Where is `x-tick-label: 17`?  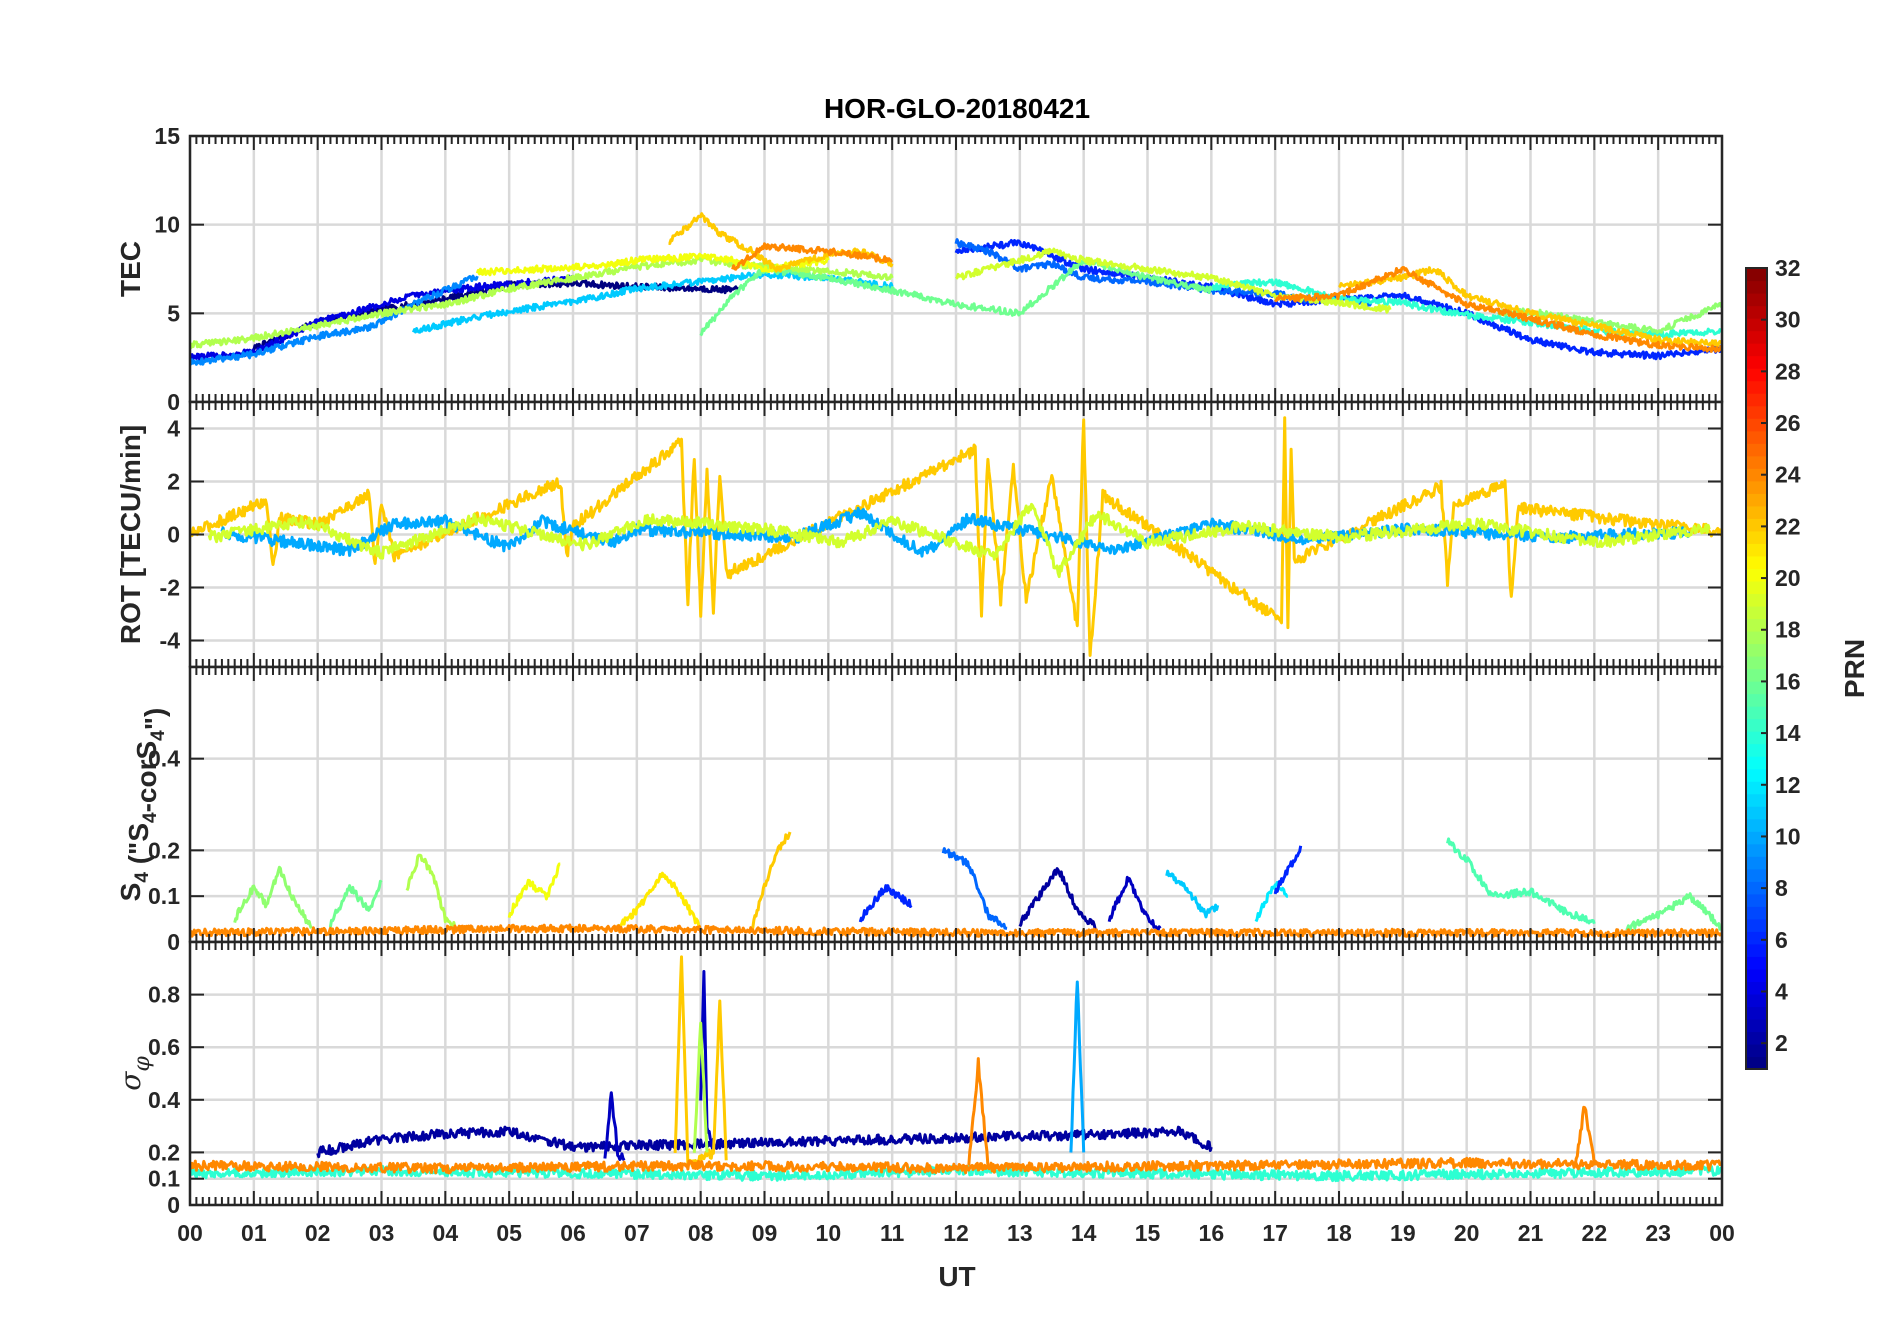
x-tick-label: 17 is located at coordinates (1275, 1233).